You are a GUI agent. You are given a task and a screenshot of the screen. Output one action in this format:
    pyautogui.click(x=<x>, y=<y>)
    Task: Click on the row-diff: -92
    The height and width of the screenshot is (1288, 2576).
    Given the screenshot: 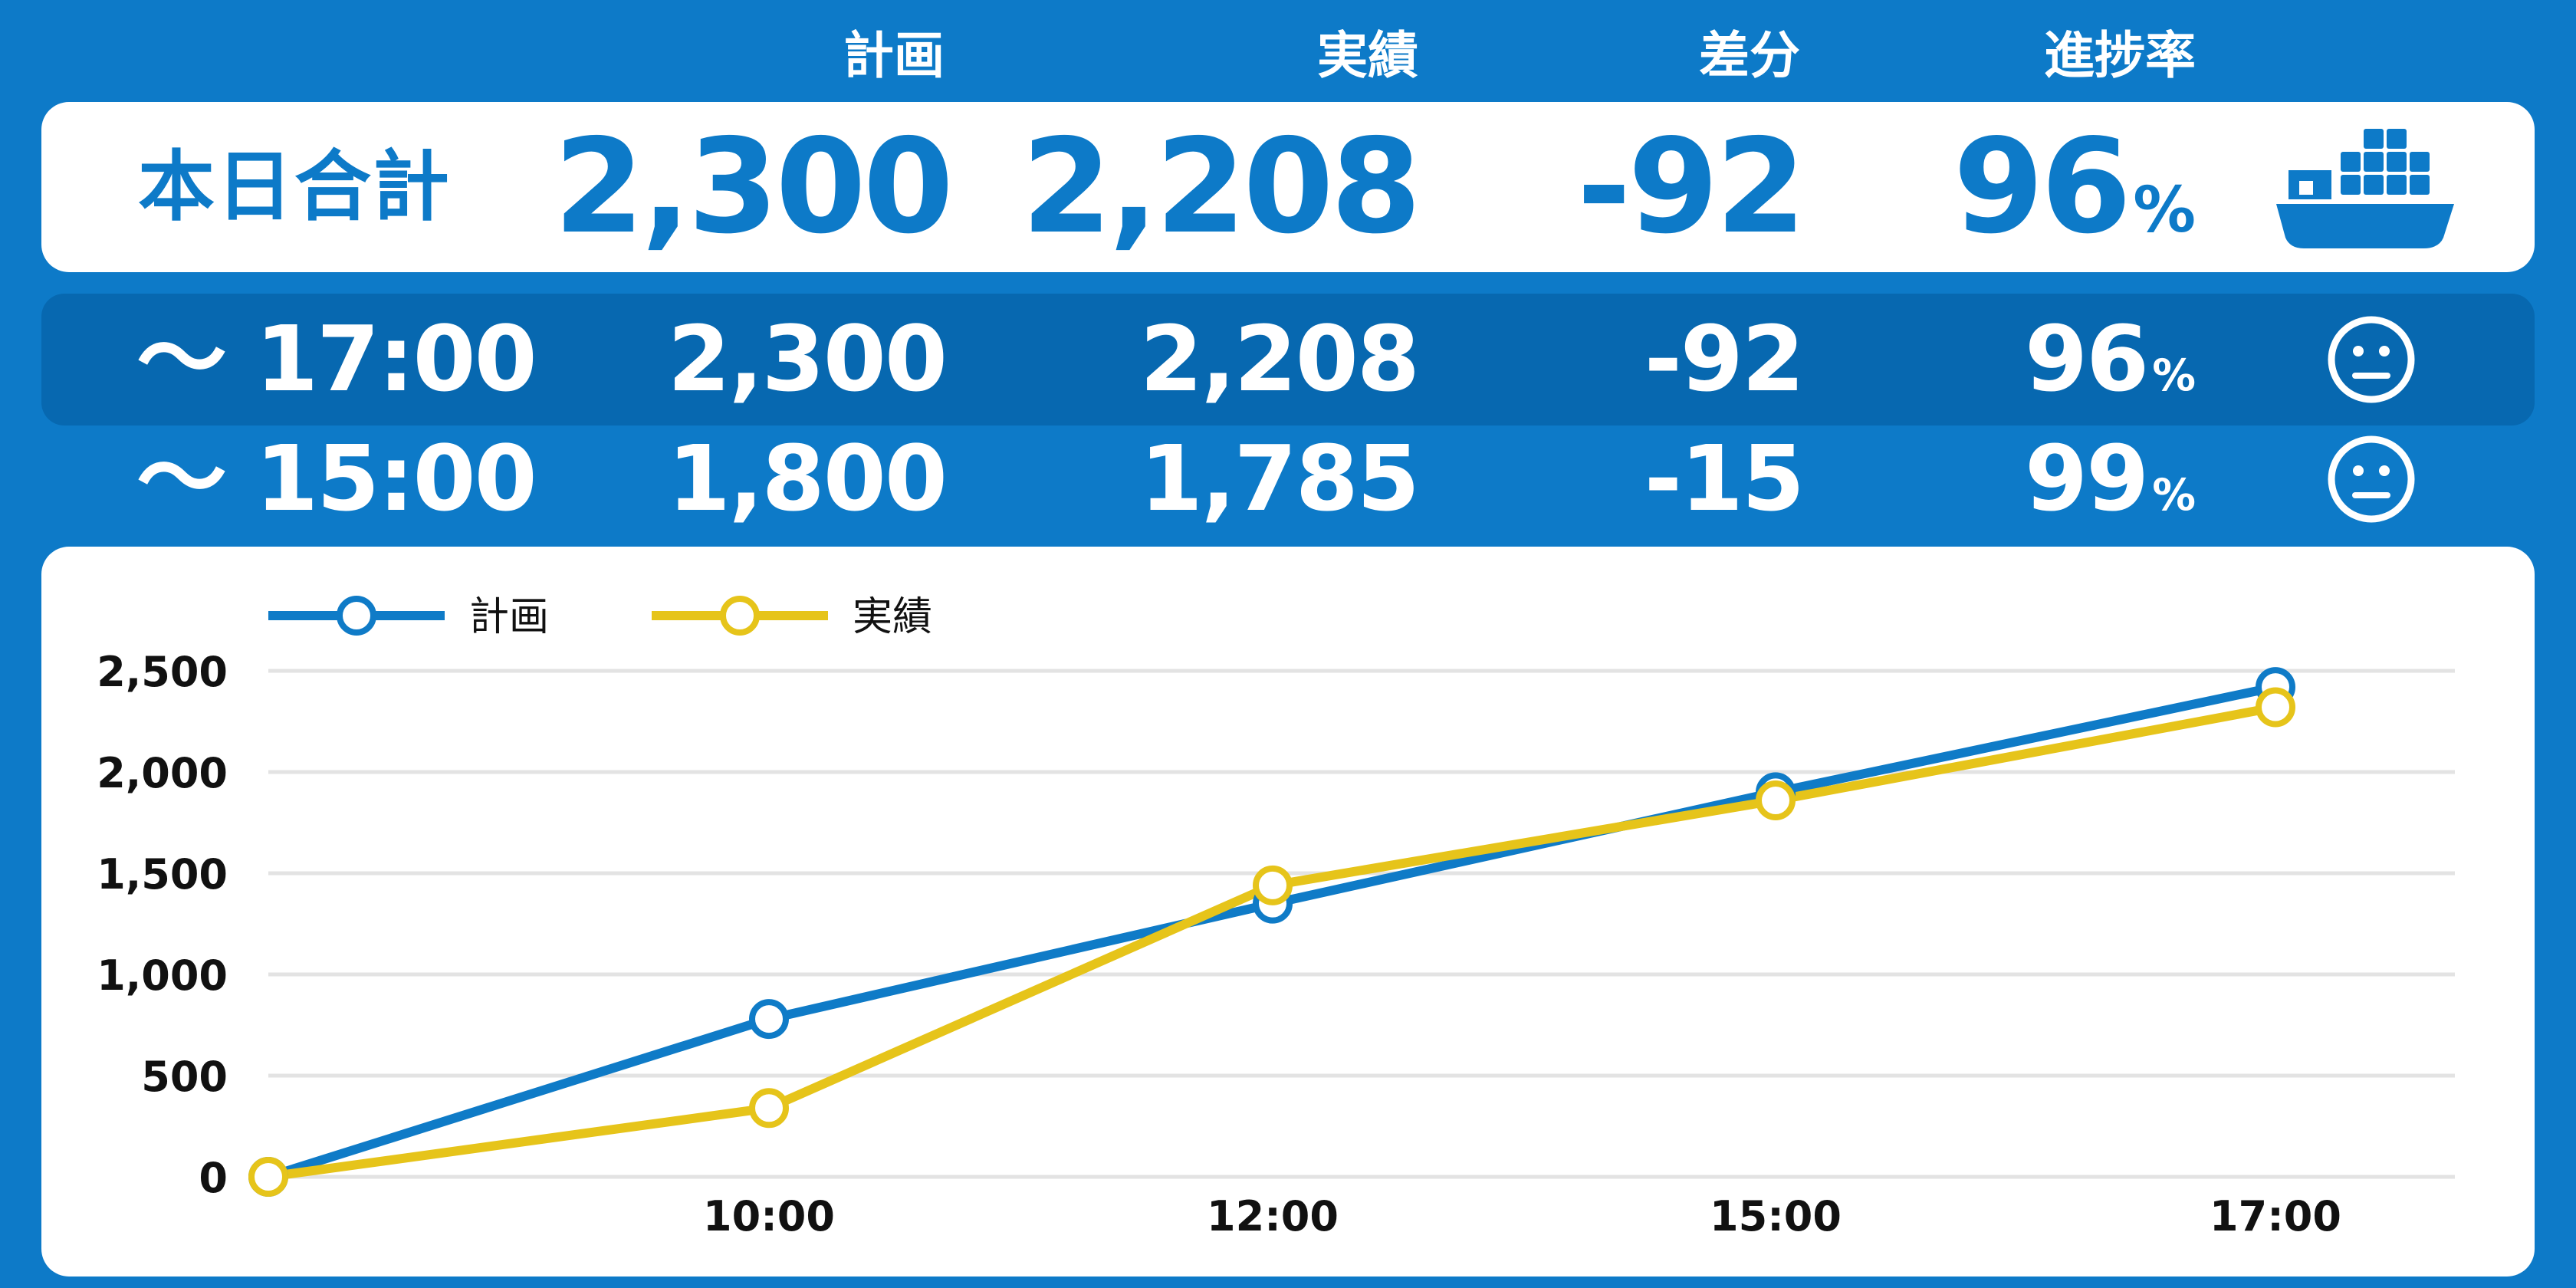 What is the action you would take?
    pyautogui.click(x=1724, y=359)
    